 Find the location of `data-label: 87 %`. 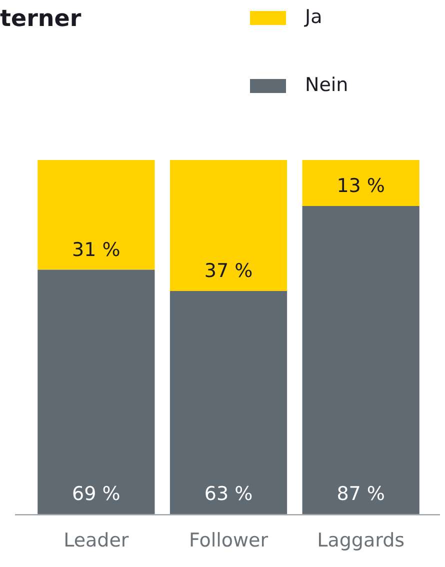

data-label: 87 % is located at coordinates (360, 494).